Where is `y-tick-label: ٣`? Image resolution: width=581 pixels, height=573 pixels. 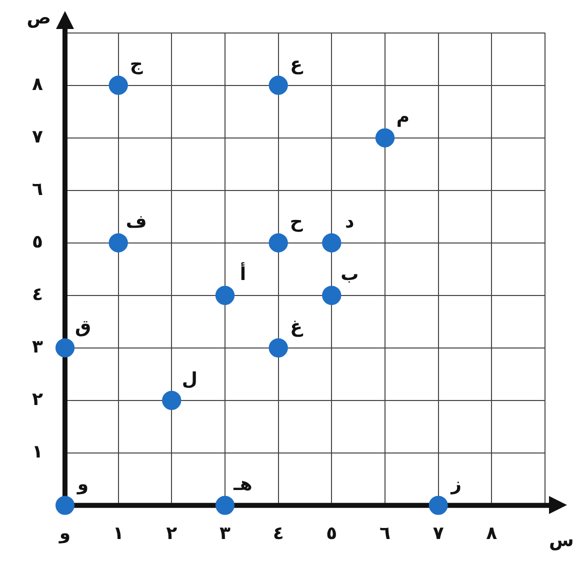 y-tick-label: ٣ is located at coordinates (37, 347).